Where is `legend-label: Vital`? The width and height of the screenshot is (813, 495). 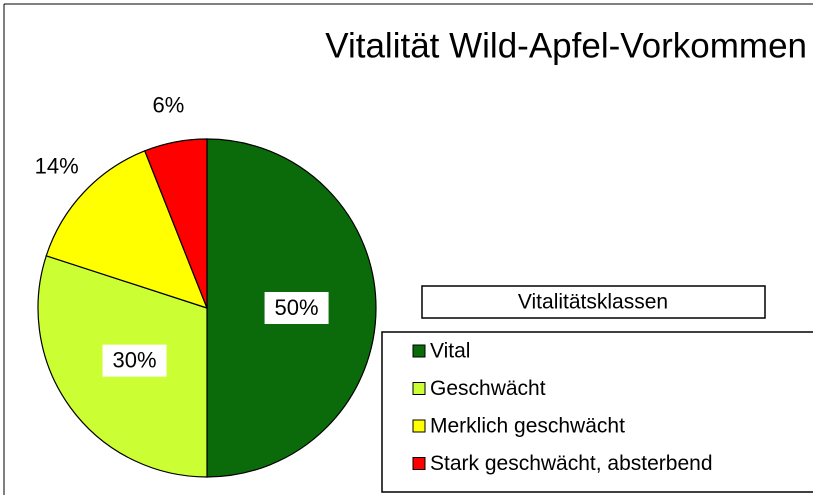 legend-label: Vital is located at coordinates (450, 351).